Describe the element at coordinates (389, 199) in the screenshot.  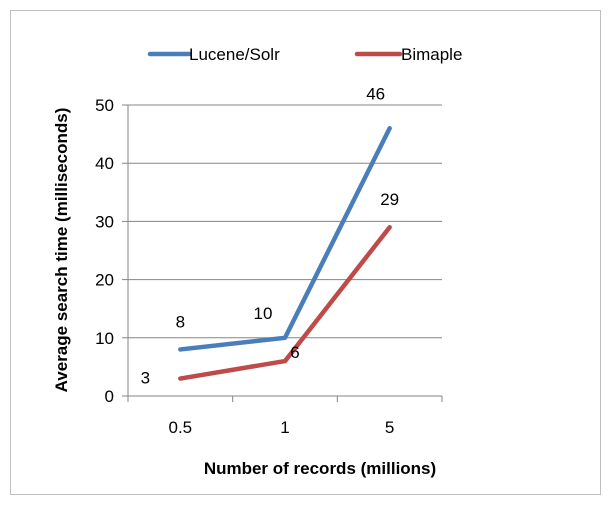
I see `data-label: 29` at that location.